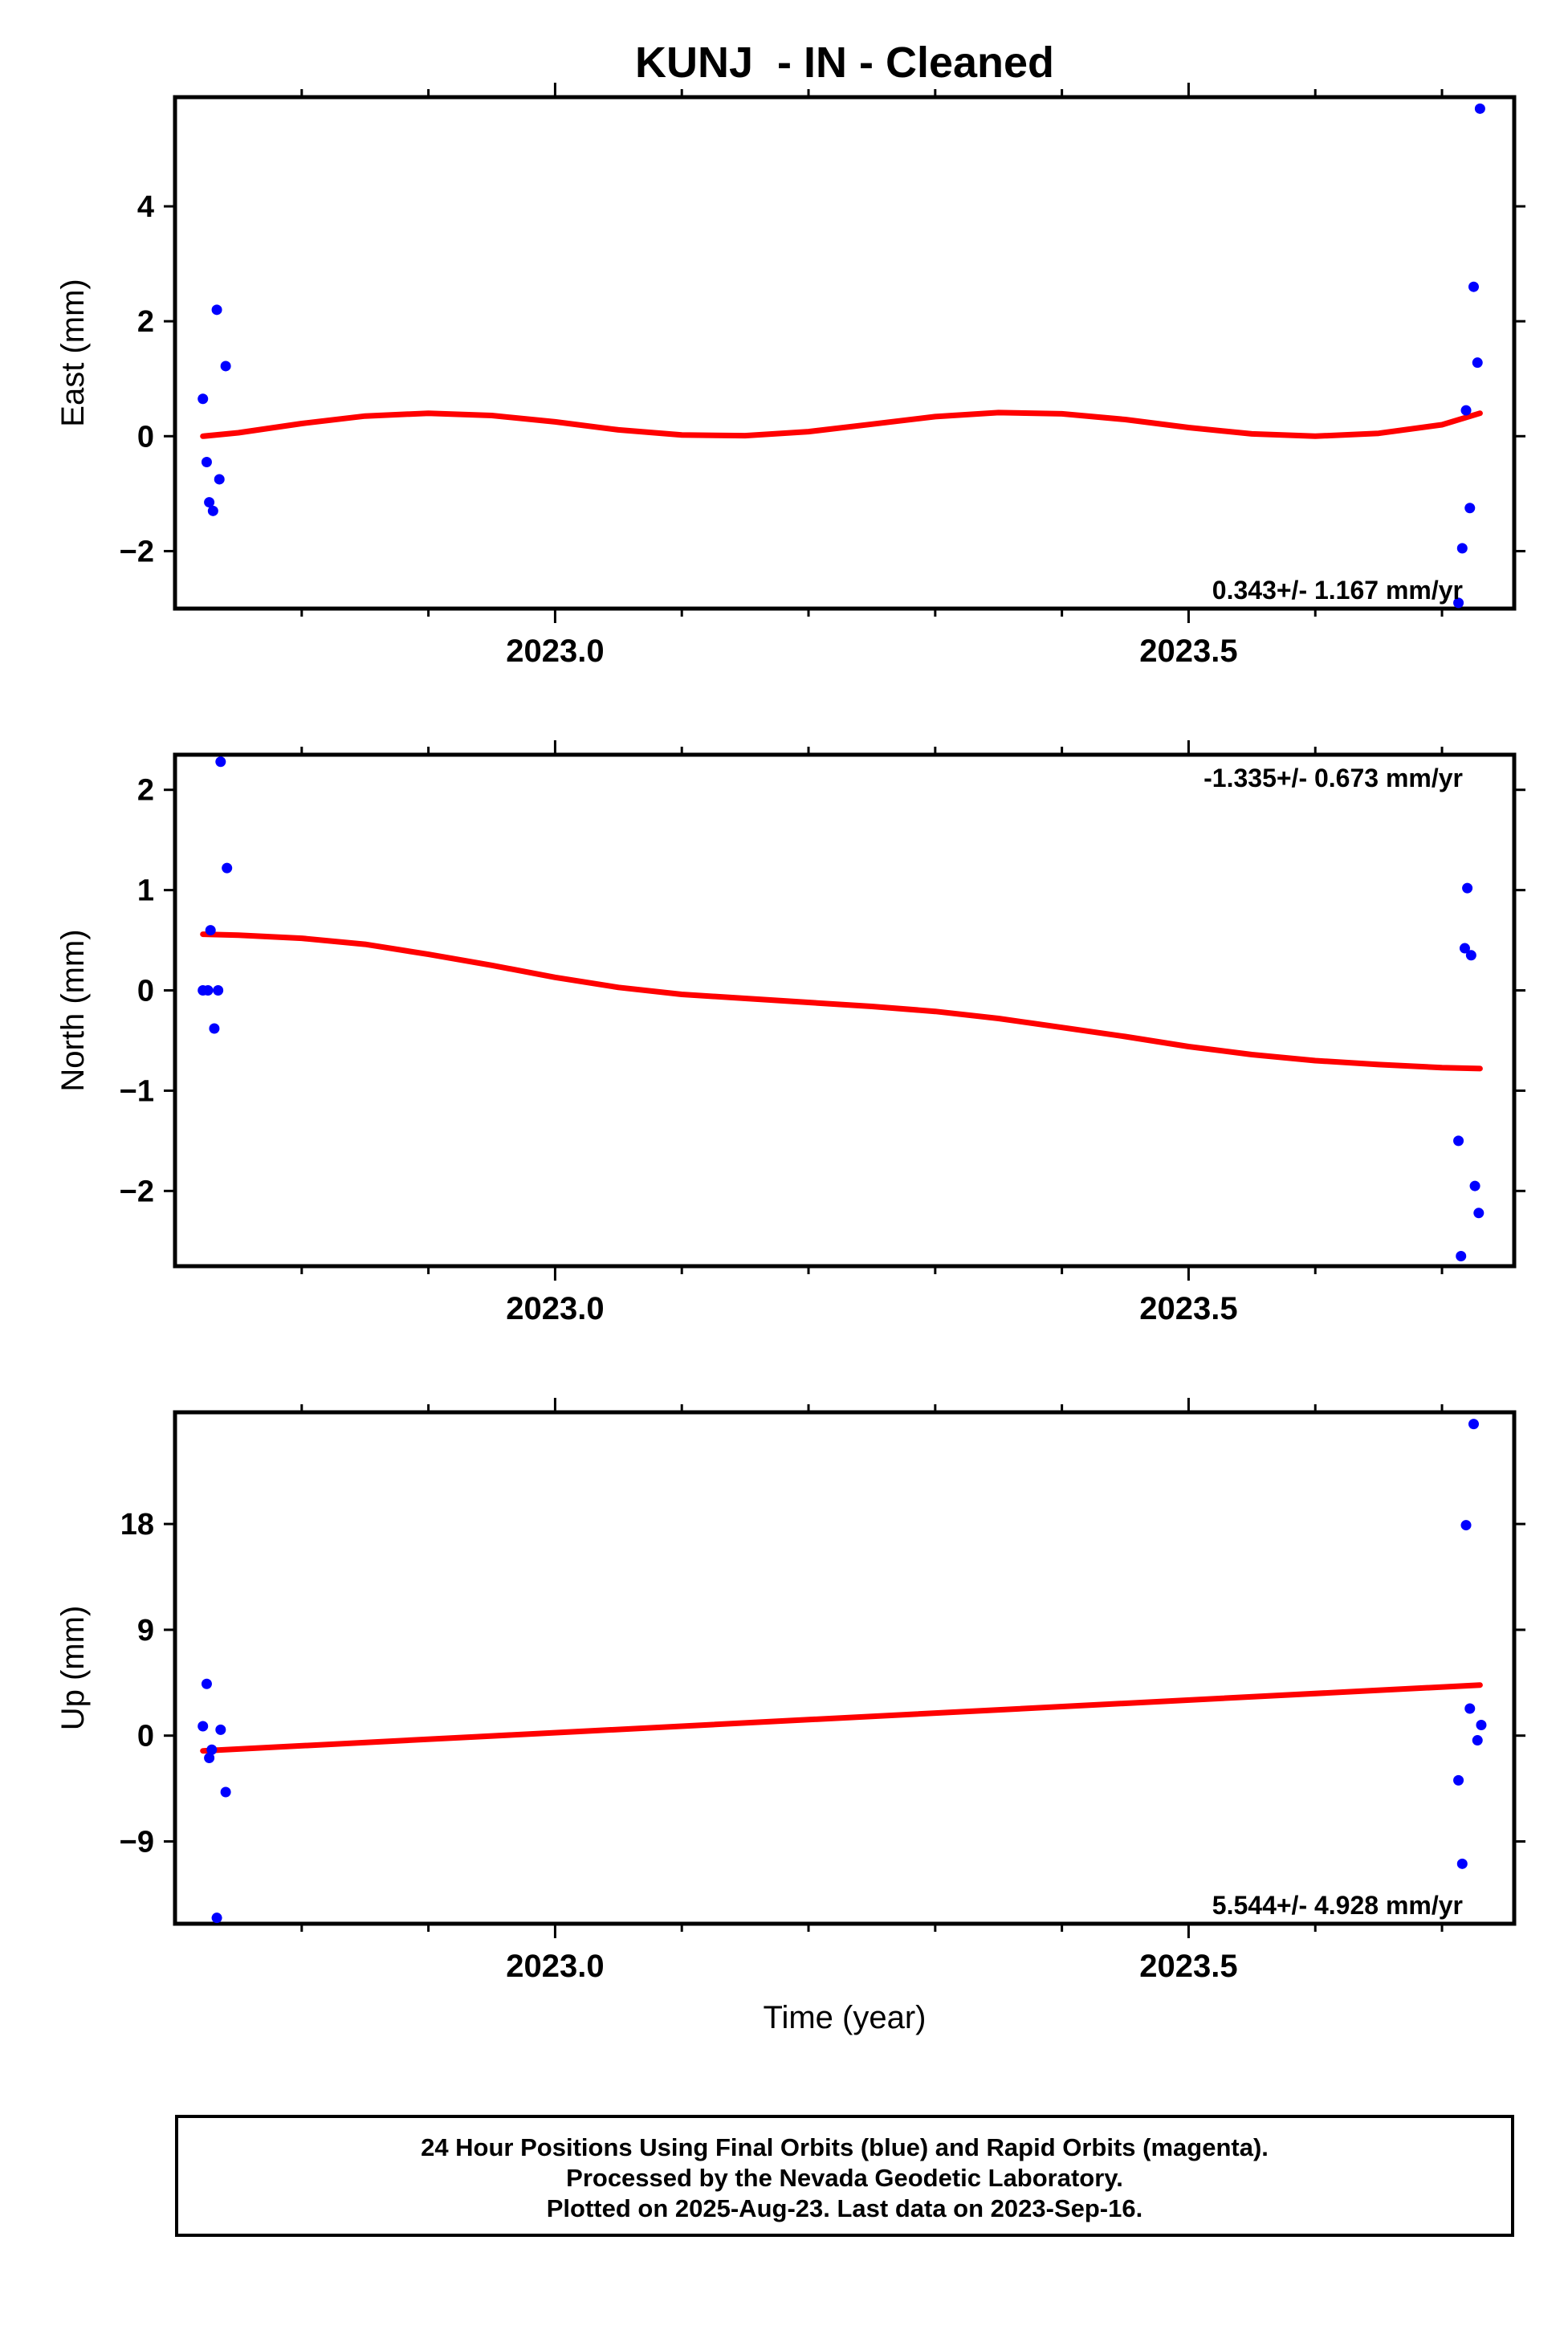 This screenshot has width=1568, height=2330. Describe the element at coordinates (145, 207) in the screenshot. I see `y-tick-label: 4` at that location.